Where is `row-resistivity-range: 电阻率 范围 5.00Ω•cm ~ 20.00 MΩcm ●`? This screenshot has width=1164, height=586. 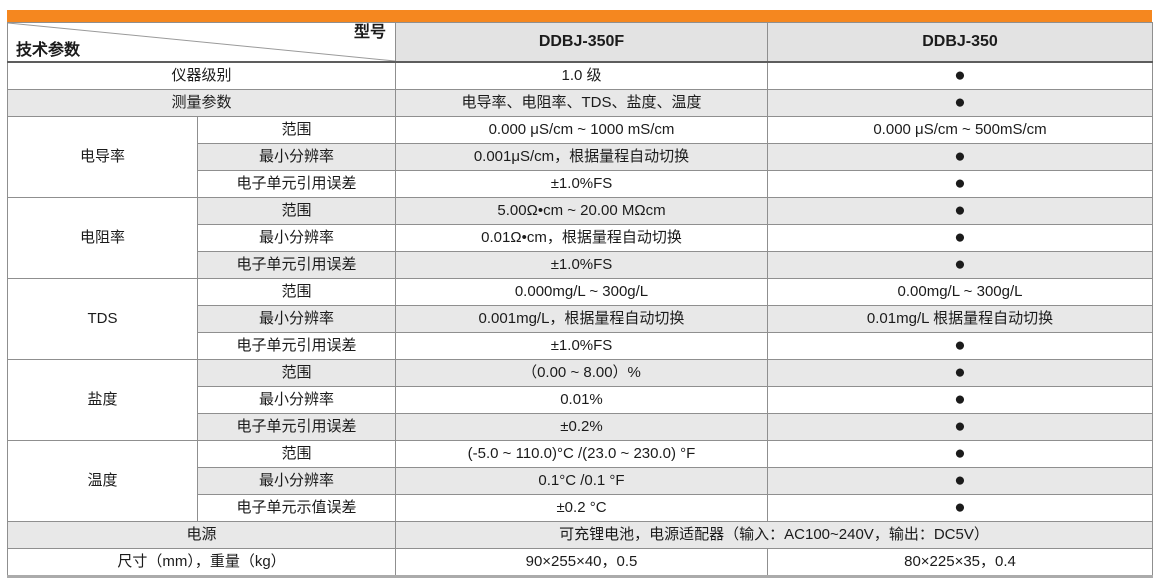
row-resistivity-range: 电阻率 范围 5.00Ω•cm ~ 20.00 MΩcm ● is located at coordinates (580, 238).